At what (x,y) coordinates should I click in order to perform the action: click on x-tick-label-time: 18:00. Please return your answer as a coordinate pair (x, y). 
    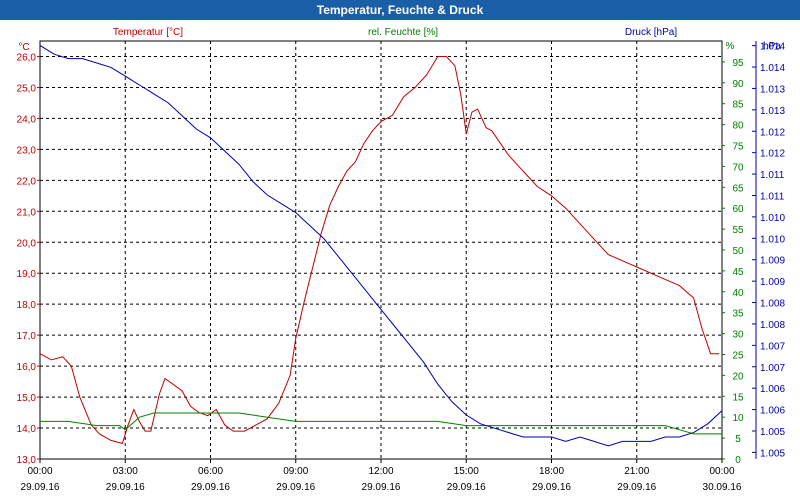
    Looking at the image, I should click on (551, 471).